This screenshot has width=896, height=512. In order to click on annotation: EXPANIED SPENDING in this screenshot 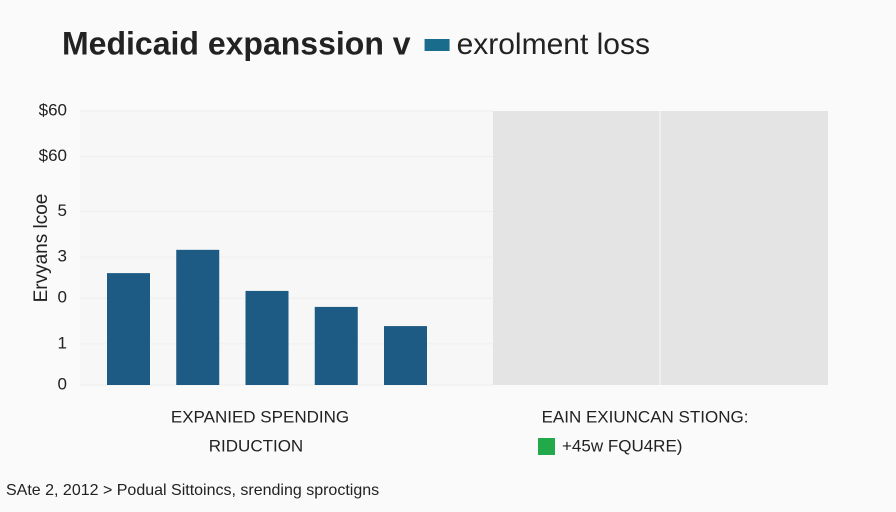, I will do `click(260, 416)`.